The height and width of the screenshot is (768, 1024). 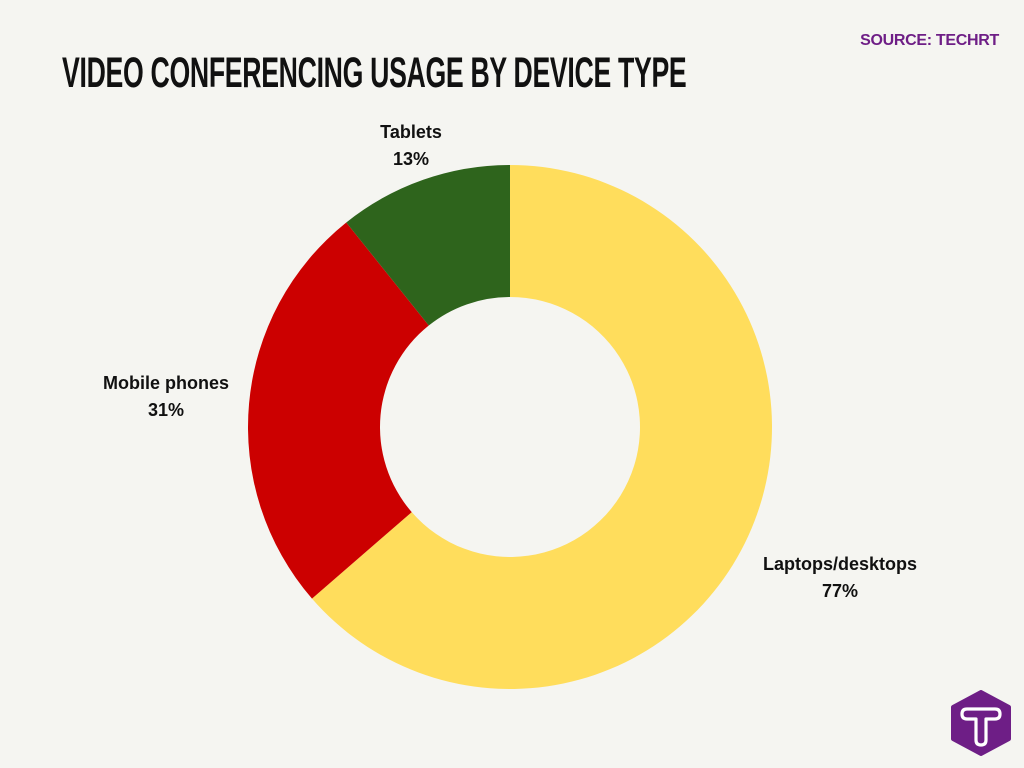 What do you see at coordinates (374, 73) in the screenshot?
I see `chart-title: VIDEO CONFERENCING USAGE BY DEVICE TYPE` at bounding box center [374, 73].